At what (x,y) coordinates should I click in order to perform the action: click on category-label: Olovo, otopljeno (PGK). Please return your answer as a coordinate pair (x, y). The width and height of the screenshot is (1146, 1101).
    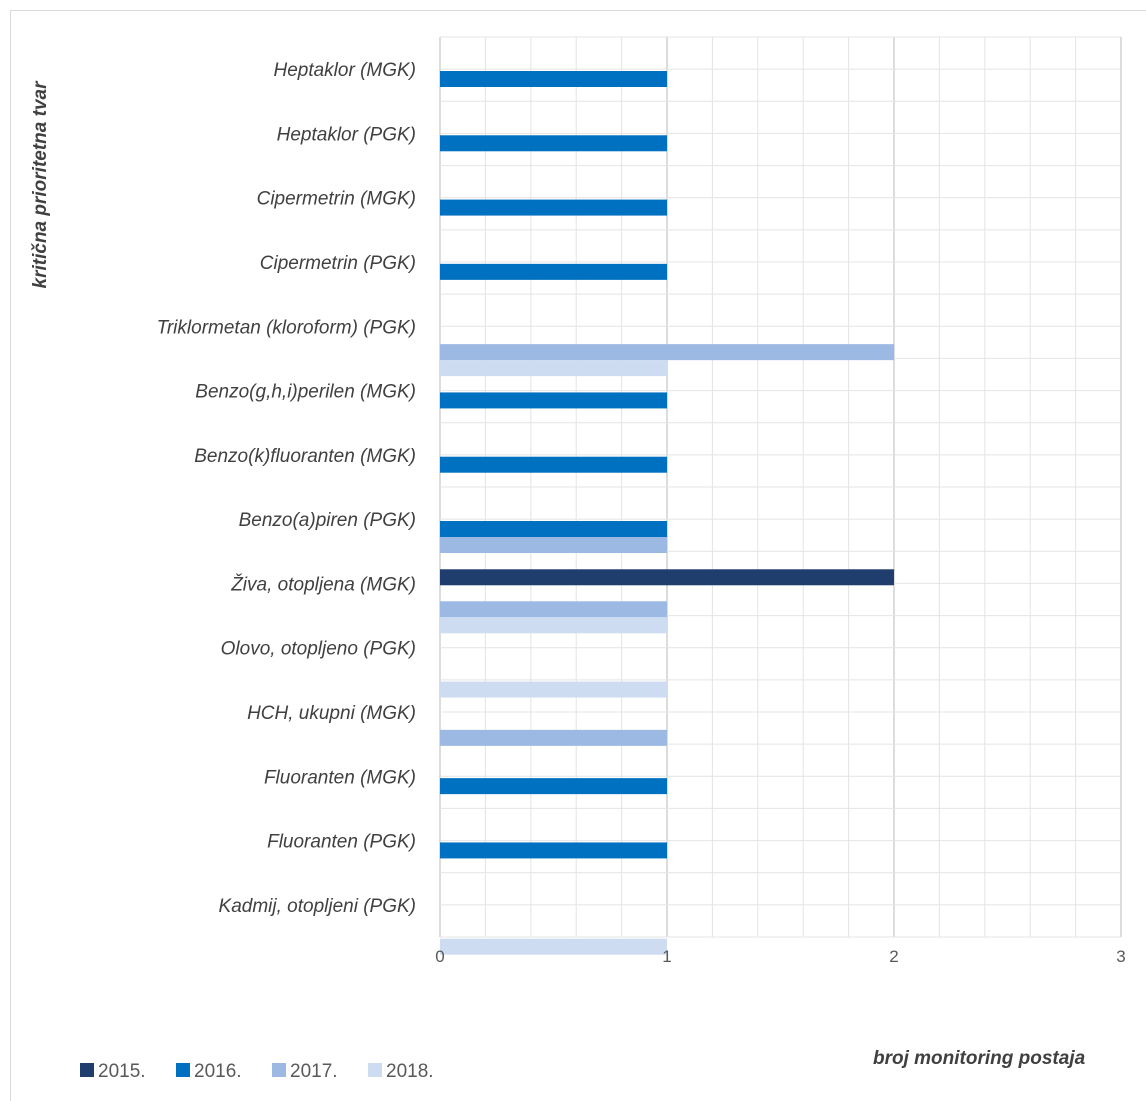
    Looking at the image, I should click on (318, 649).